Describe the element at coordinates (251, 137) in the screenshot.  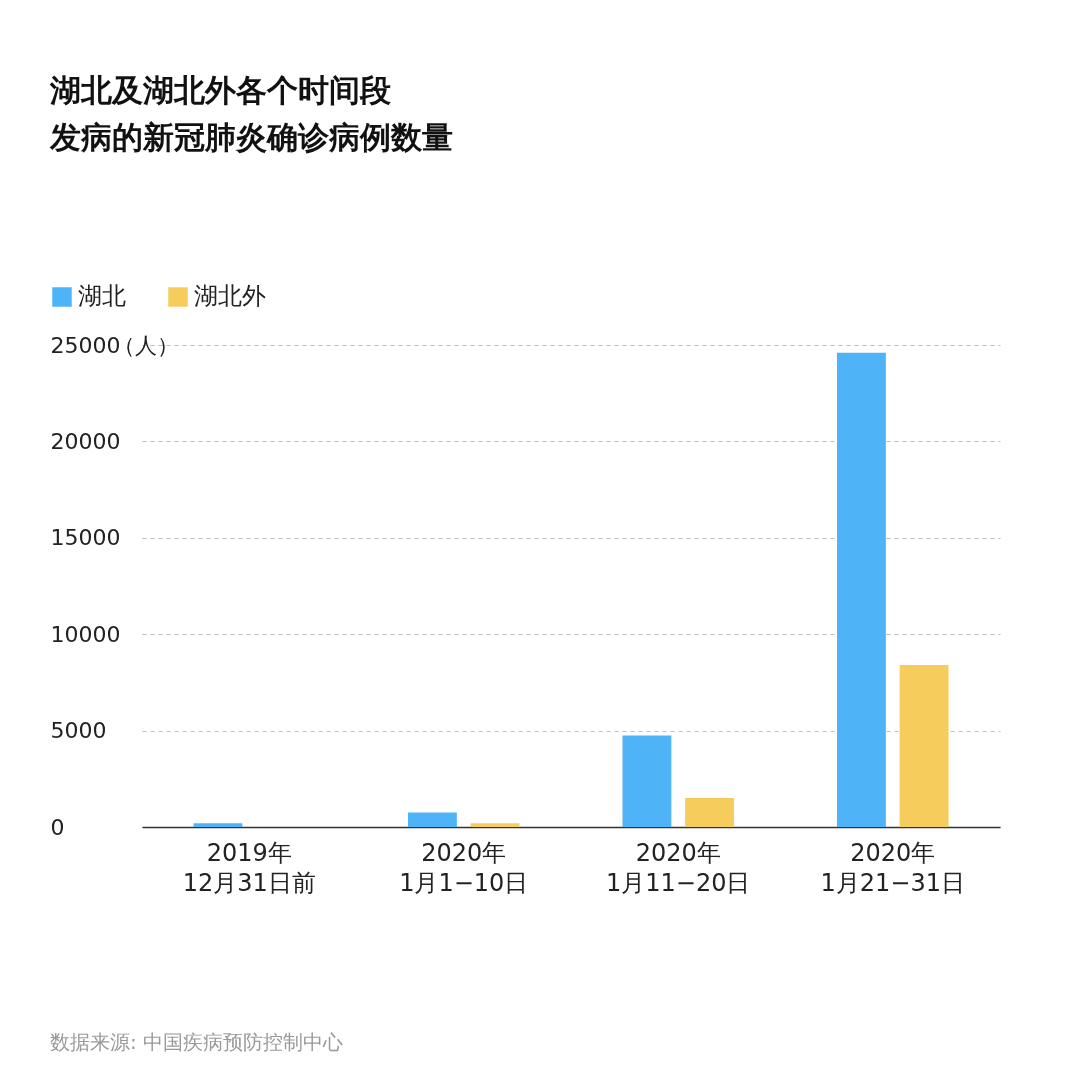
I see `chart-subtitle: 发病的新冠肺炎确诊病例数量` at that location.